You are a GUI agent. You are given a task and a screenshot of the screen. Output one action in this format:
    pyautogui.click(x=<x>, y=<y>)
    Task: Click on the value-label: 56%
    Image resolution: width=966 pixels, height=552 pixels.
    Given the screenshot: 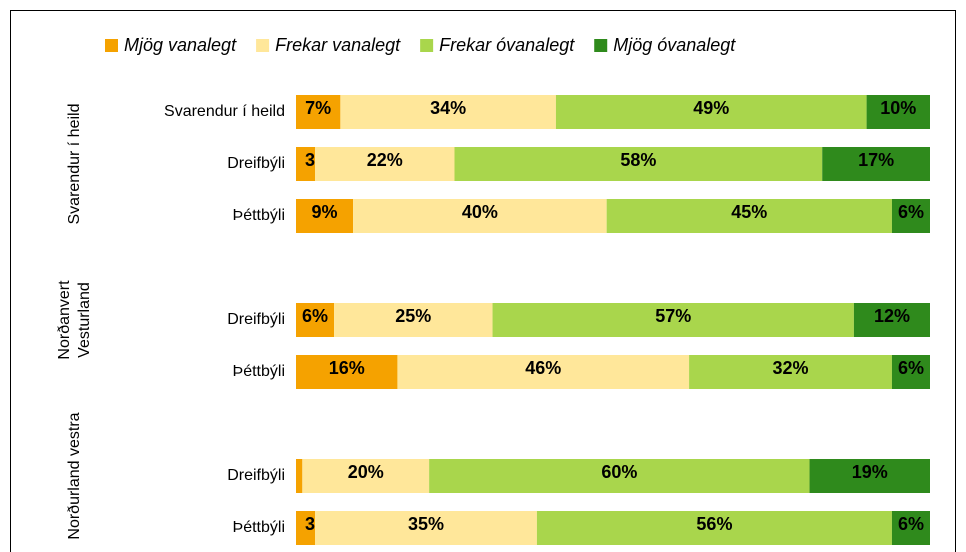 What is the action you would take?
    pyautogui.click(x=714, y=524)
    